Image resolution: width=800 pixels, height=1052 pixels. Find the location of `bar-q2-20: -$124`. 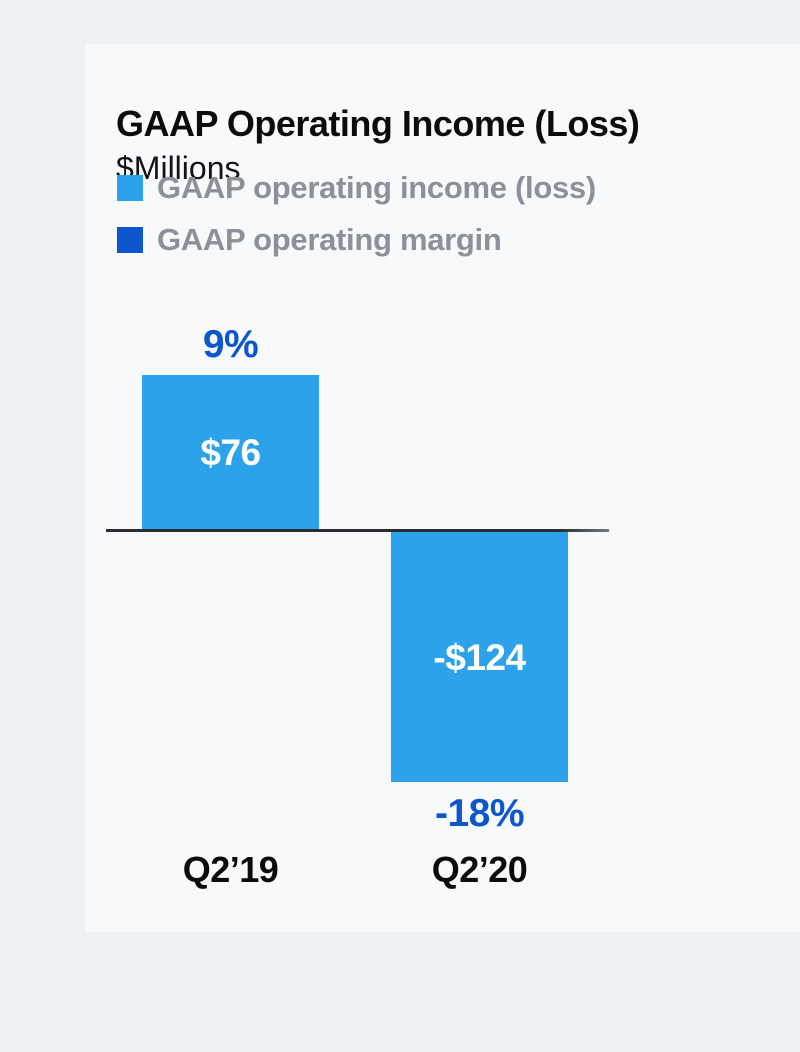

bar-q2-20: -$124 is located at coordinates (479, 657).